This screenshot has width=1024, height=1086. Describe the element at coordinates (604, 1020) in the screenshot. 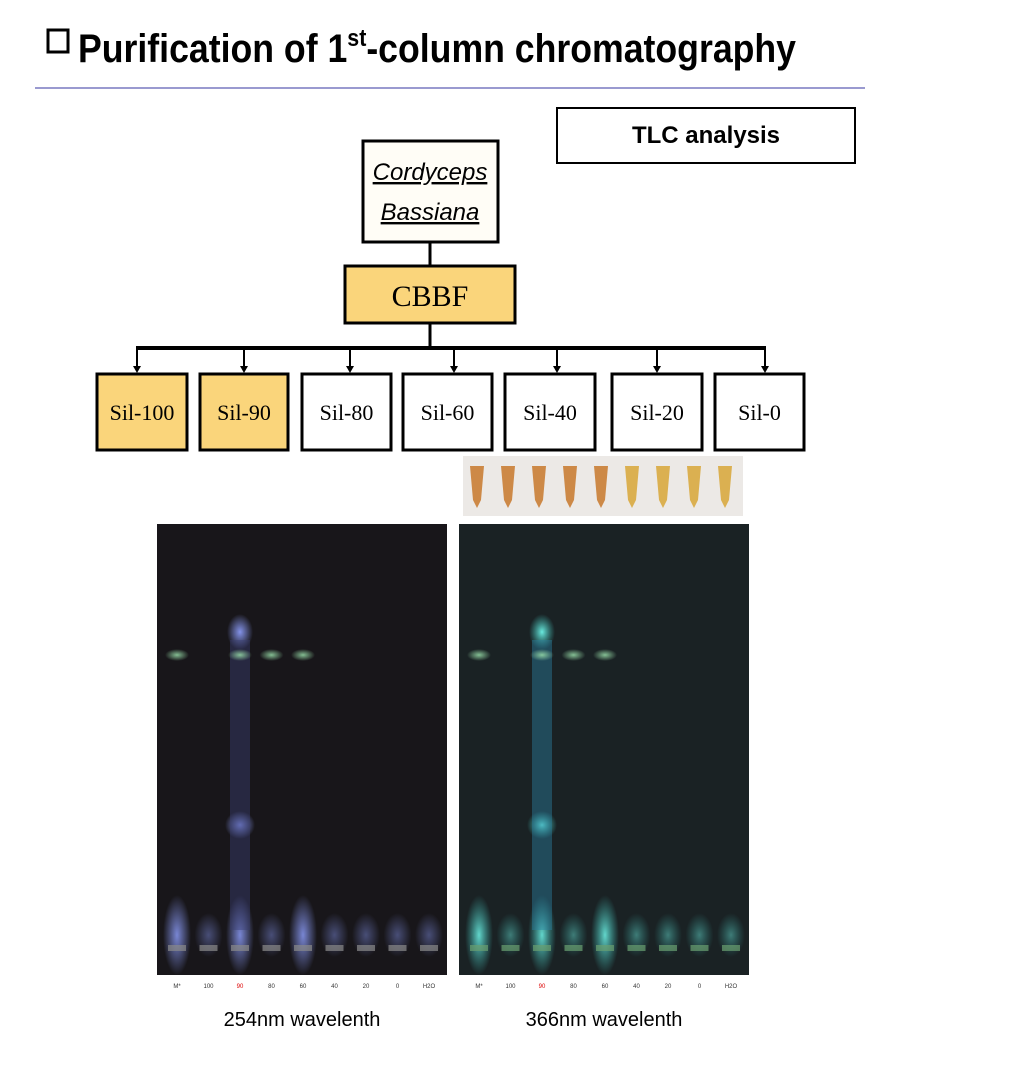

I see `plate-caption: 366nm wavelenth` at that location.